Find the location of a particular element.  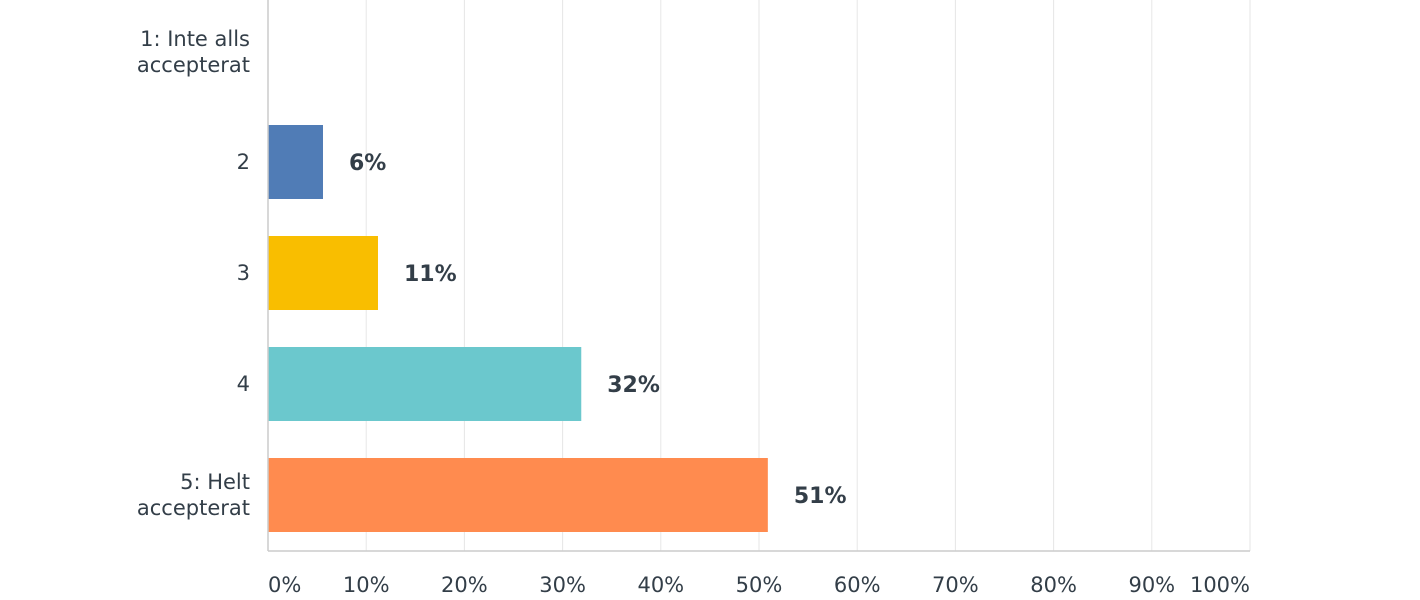

category-label: 2 is located at coordinates (243, 162).